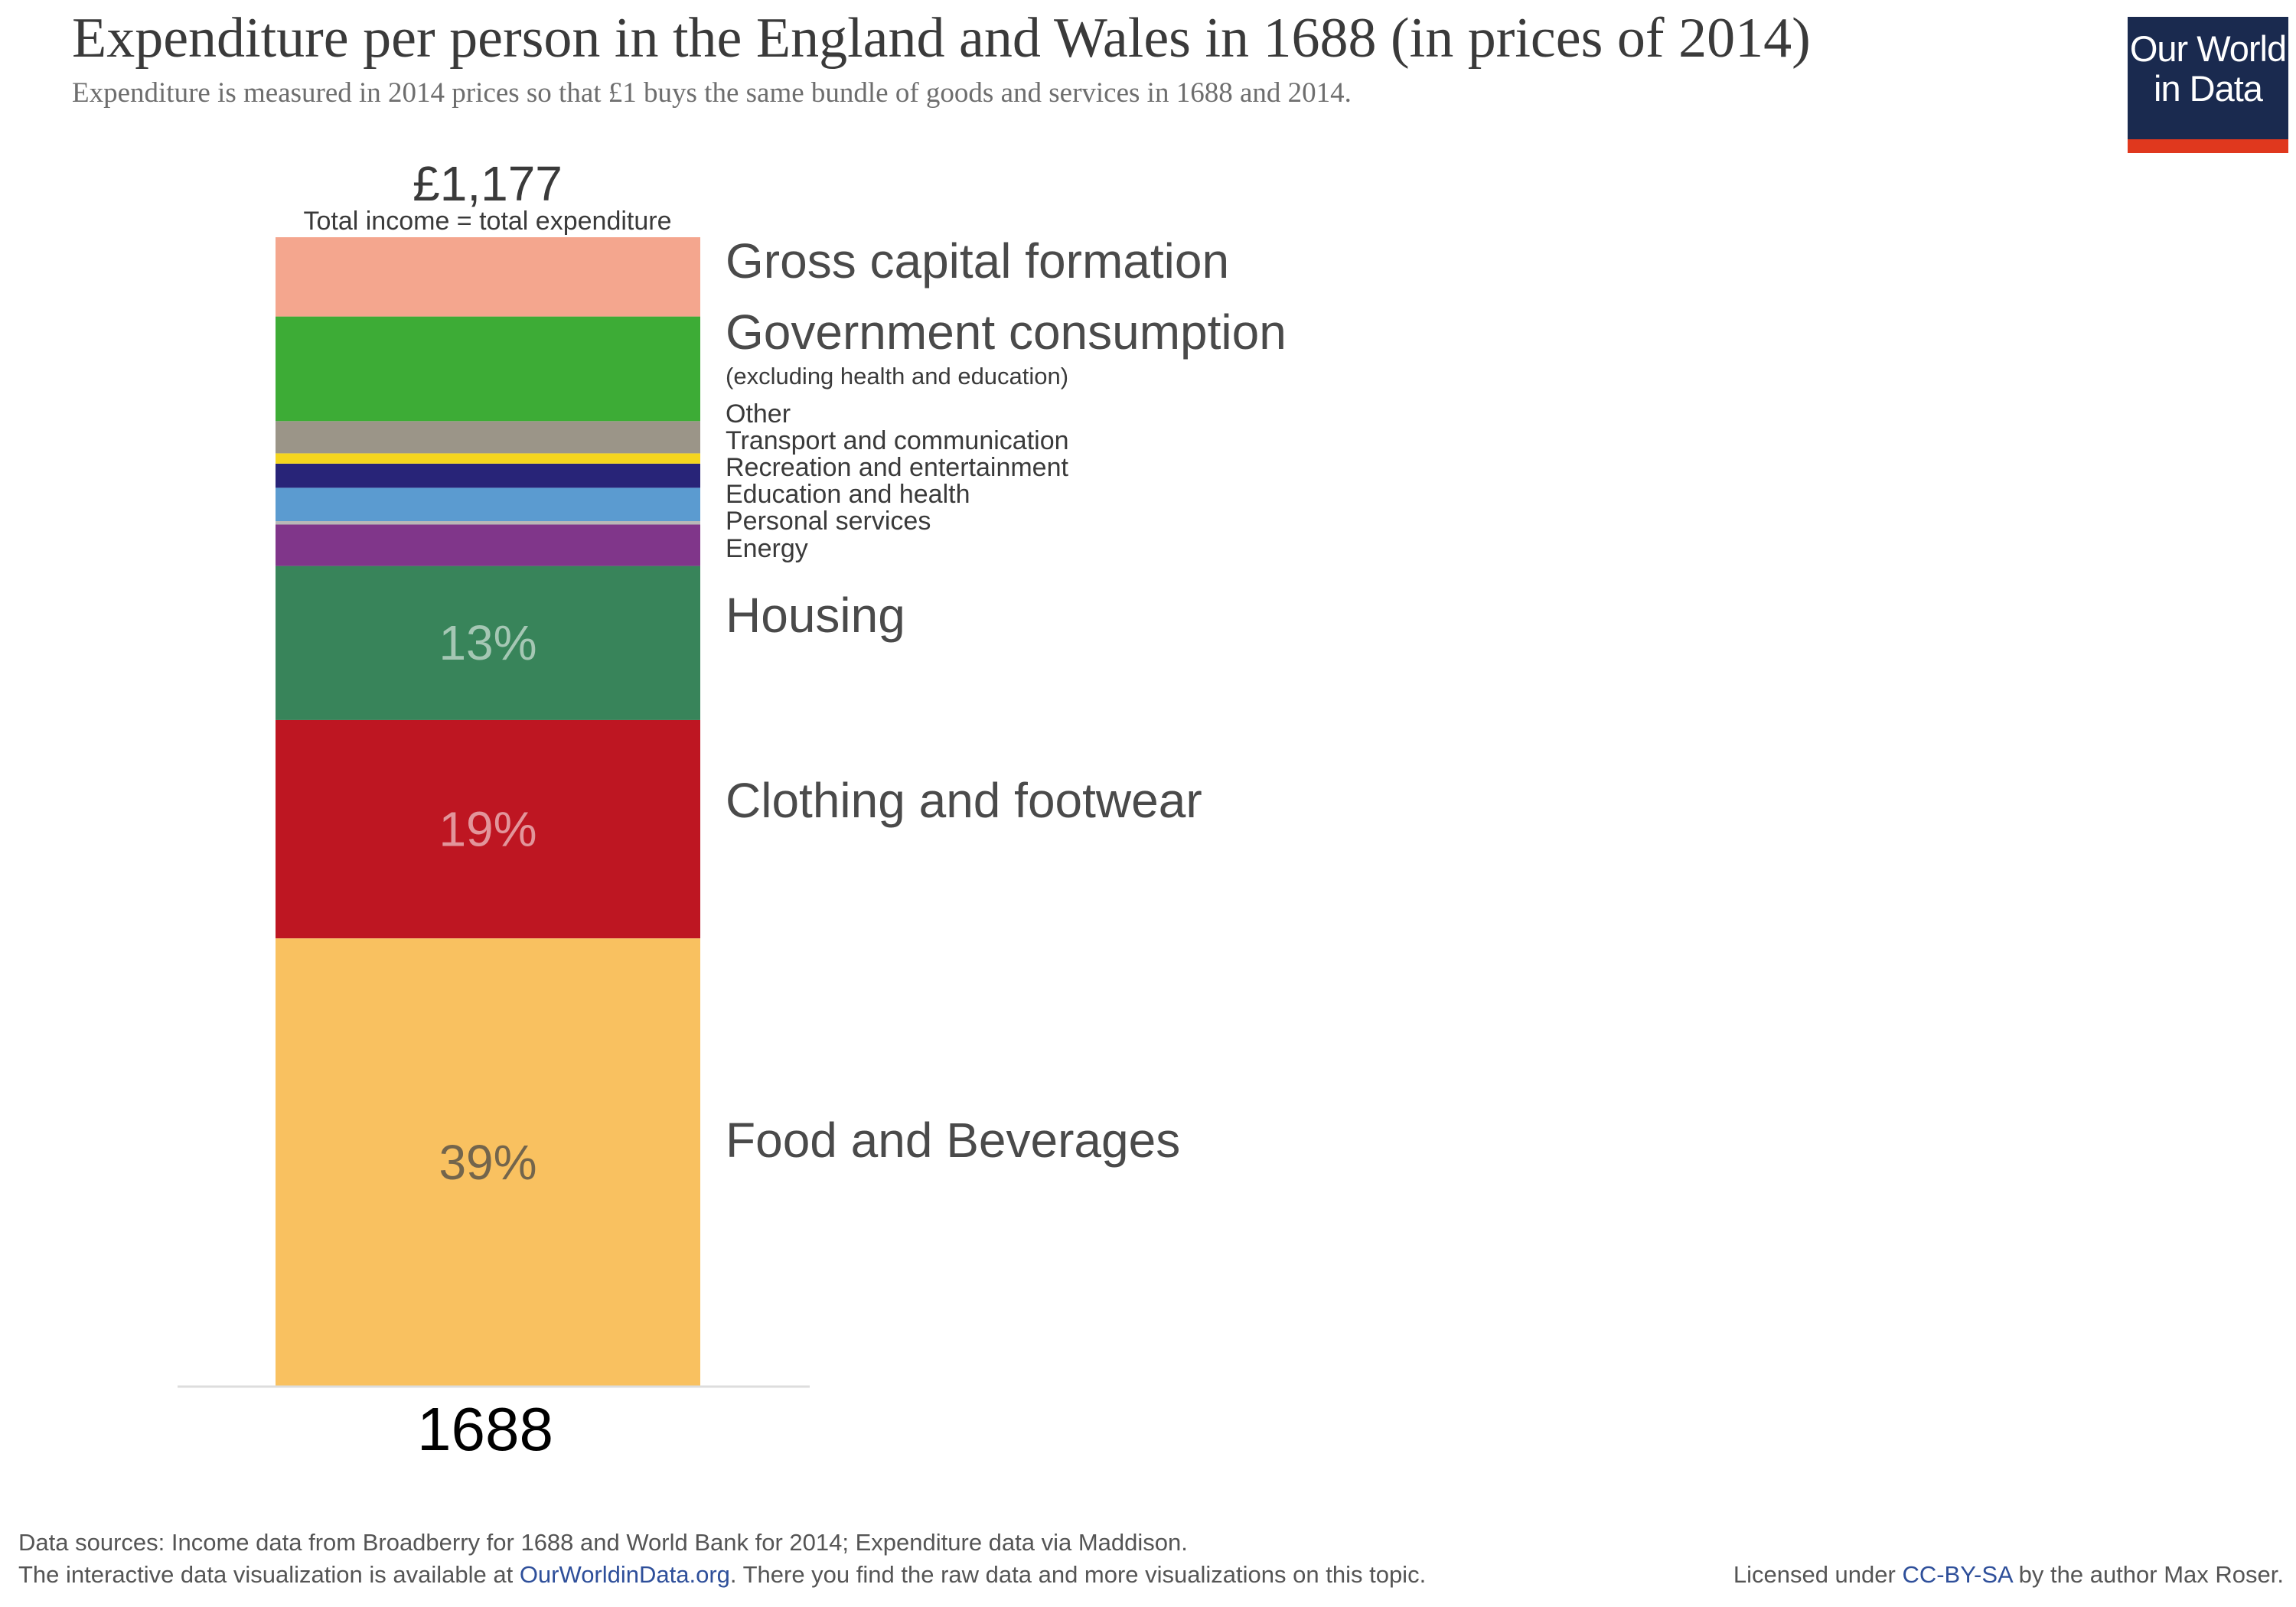  I want to click on logo-line-1: Our World, so click(2208, 49).